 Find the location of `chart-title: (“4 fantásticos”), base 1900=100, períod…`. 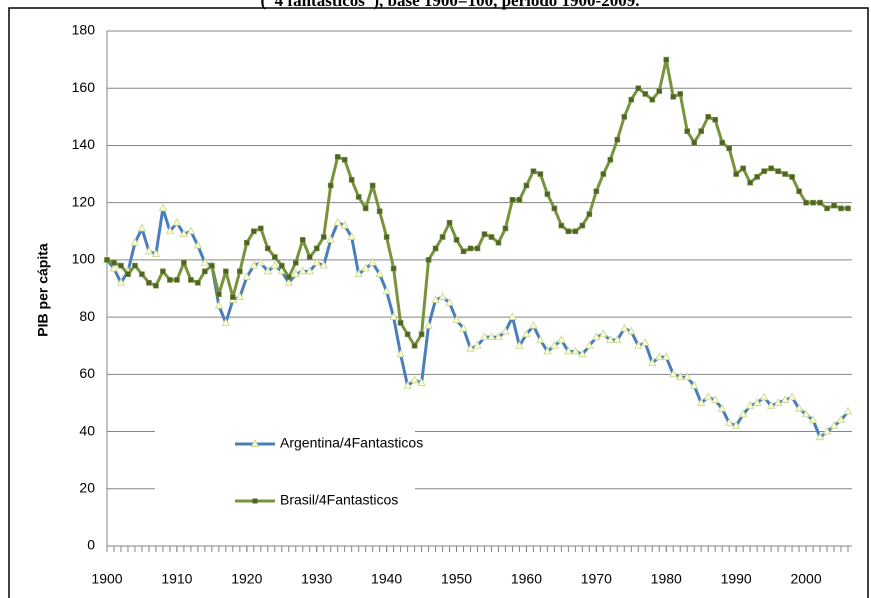

chart-title: (“4 fantásticos”), base 1900=100, períod… is located at coordinates (450, 5).